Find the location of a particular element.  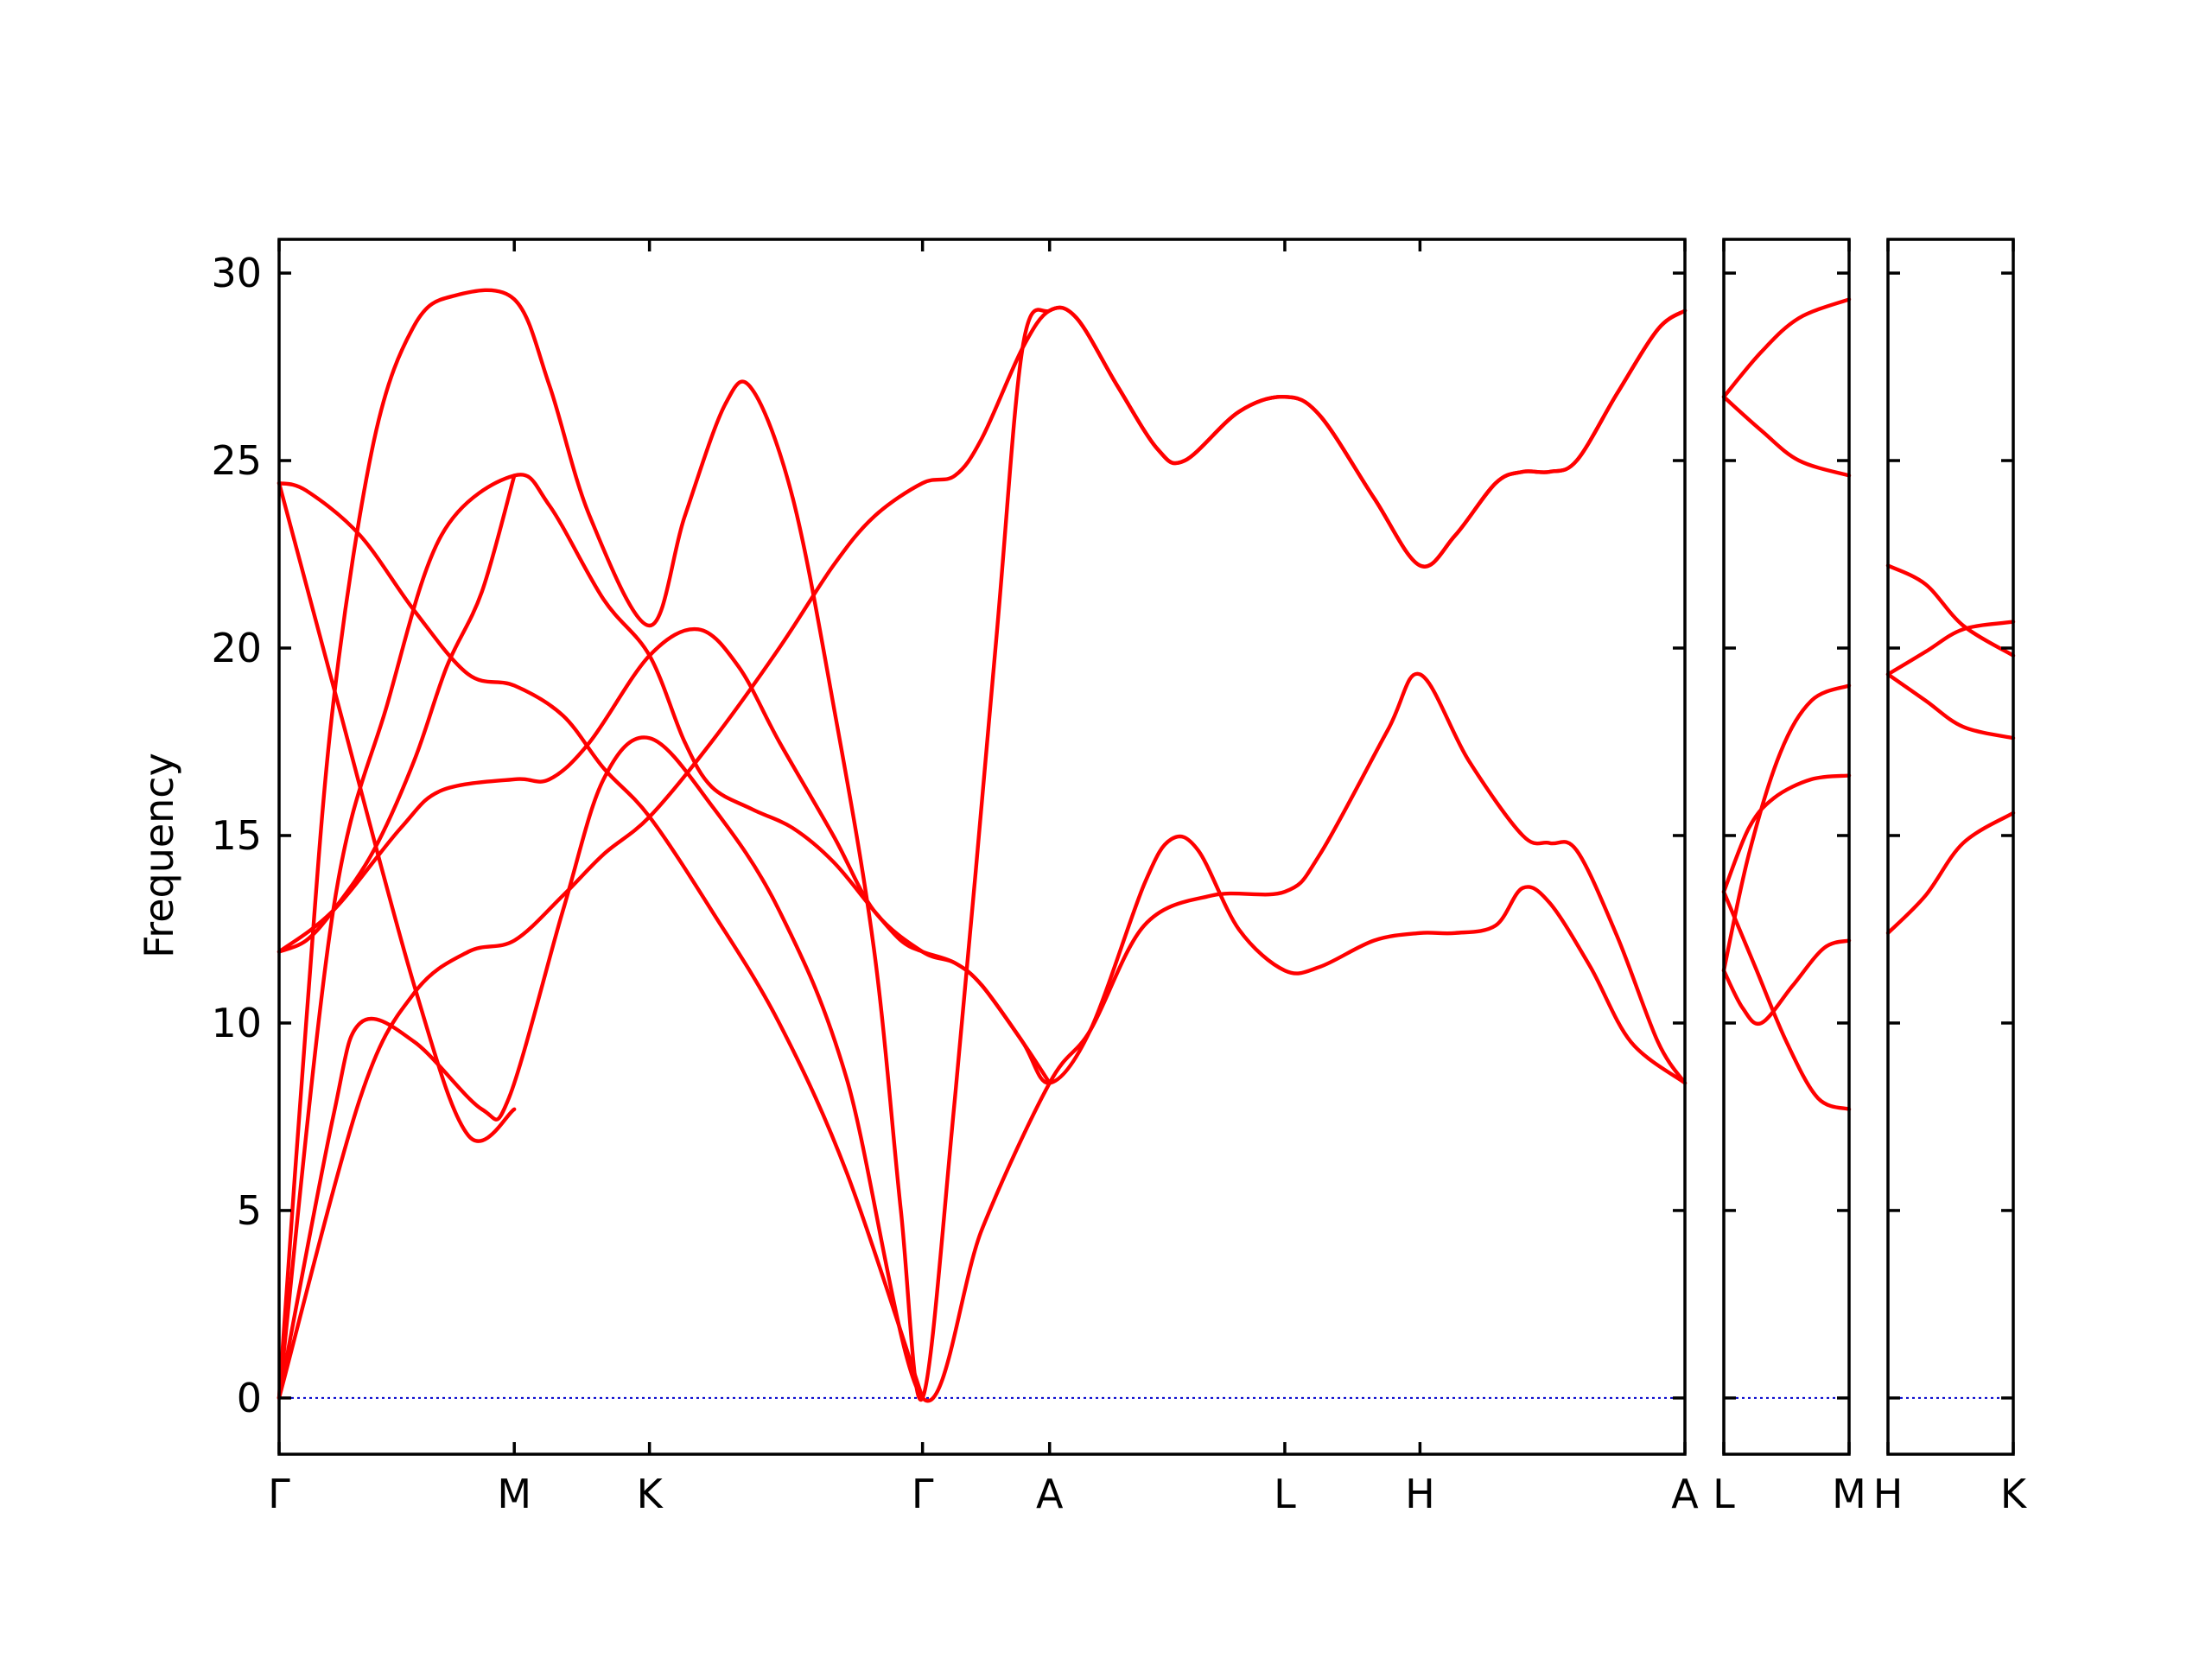

y-tick-label: 5 is located at coordinates (249, 1210).